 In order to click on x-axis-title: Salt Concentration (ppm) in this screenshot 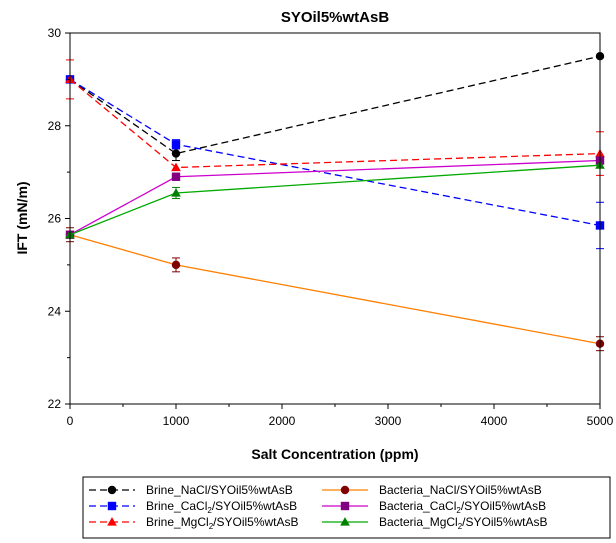, I will do `click(334, 454)`.